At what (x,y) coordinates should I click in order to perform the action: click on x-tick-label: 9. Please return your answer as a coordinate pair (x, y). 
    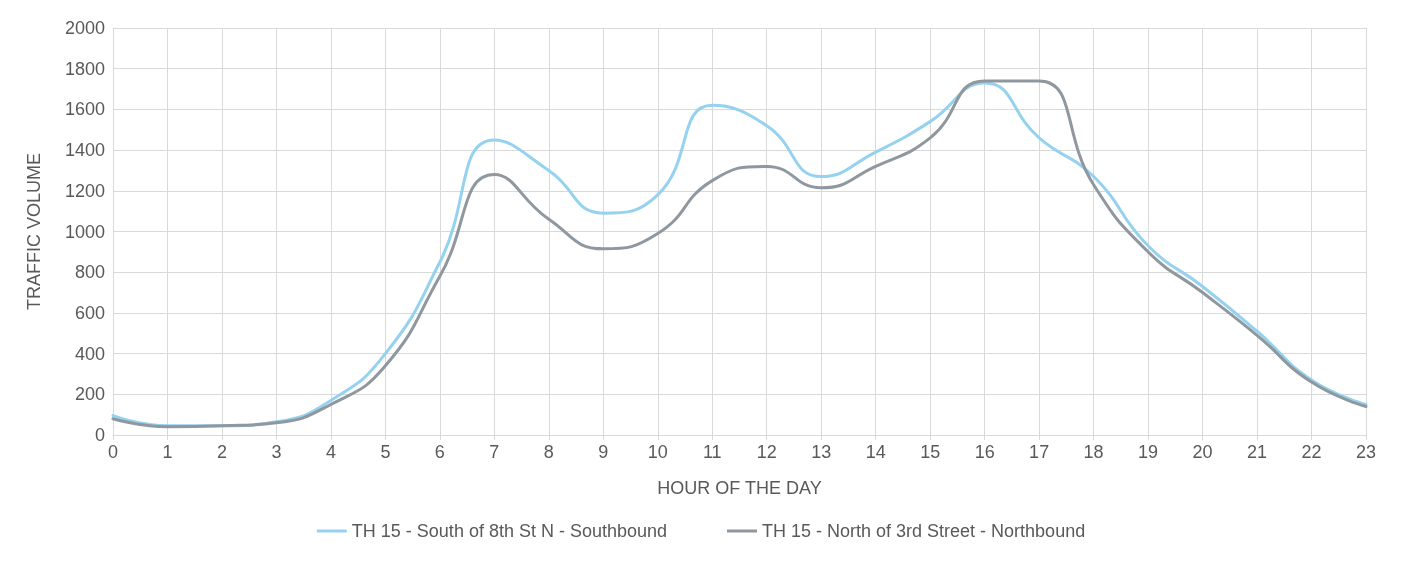
    Looking at the image, I should click on (603, 452).